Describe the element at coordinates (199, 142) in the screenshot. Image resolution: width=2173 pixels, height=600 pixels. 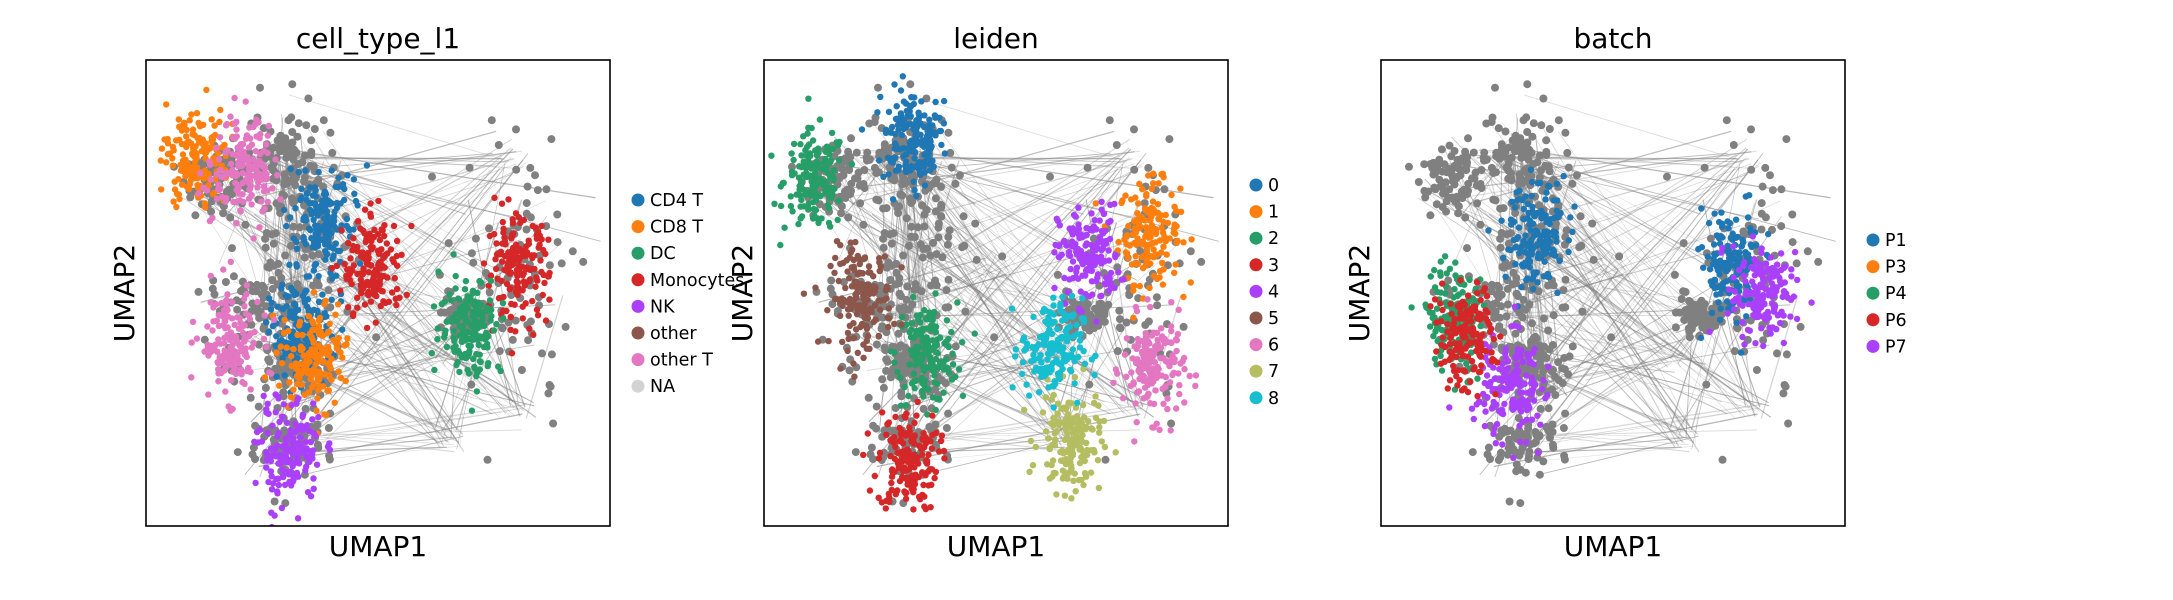
I see `scatter-point-cd8-t` at that location.